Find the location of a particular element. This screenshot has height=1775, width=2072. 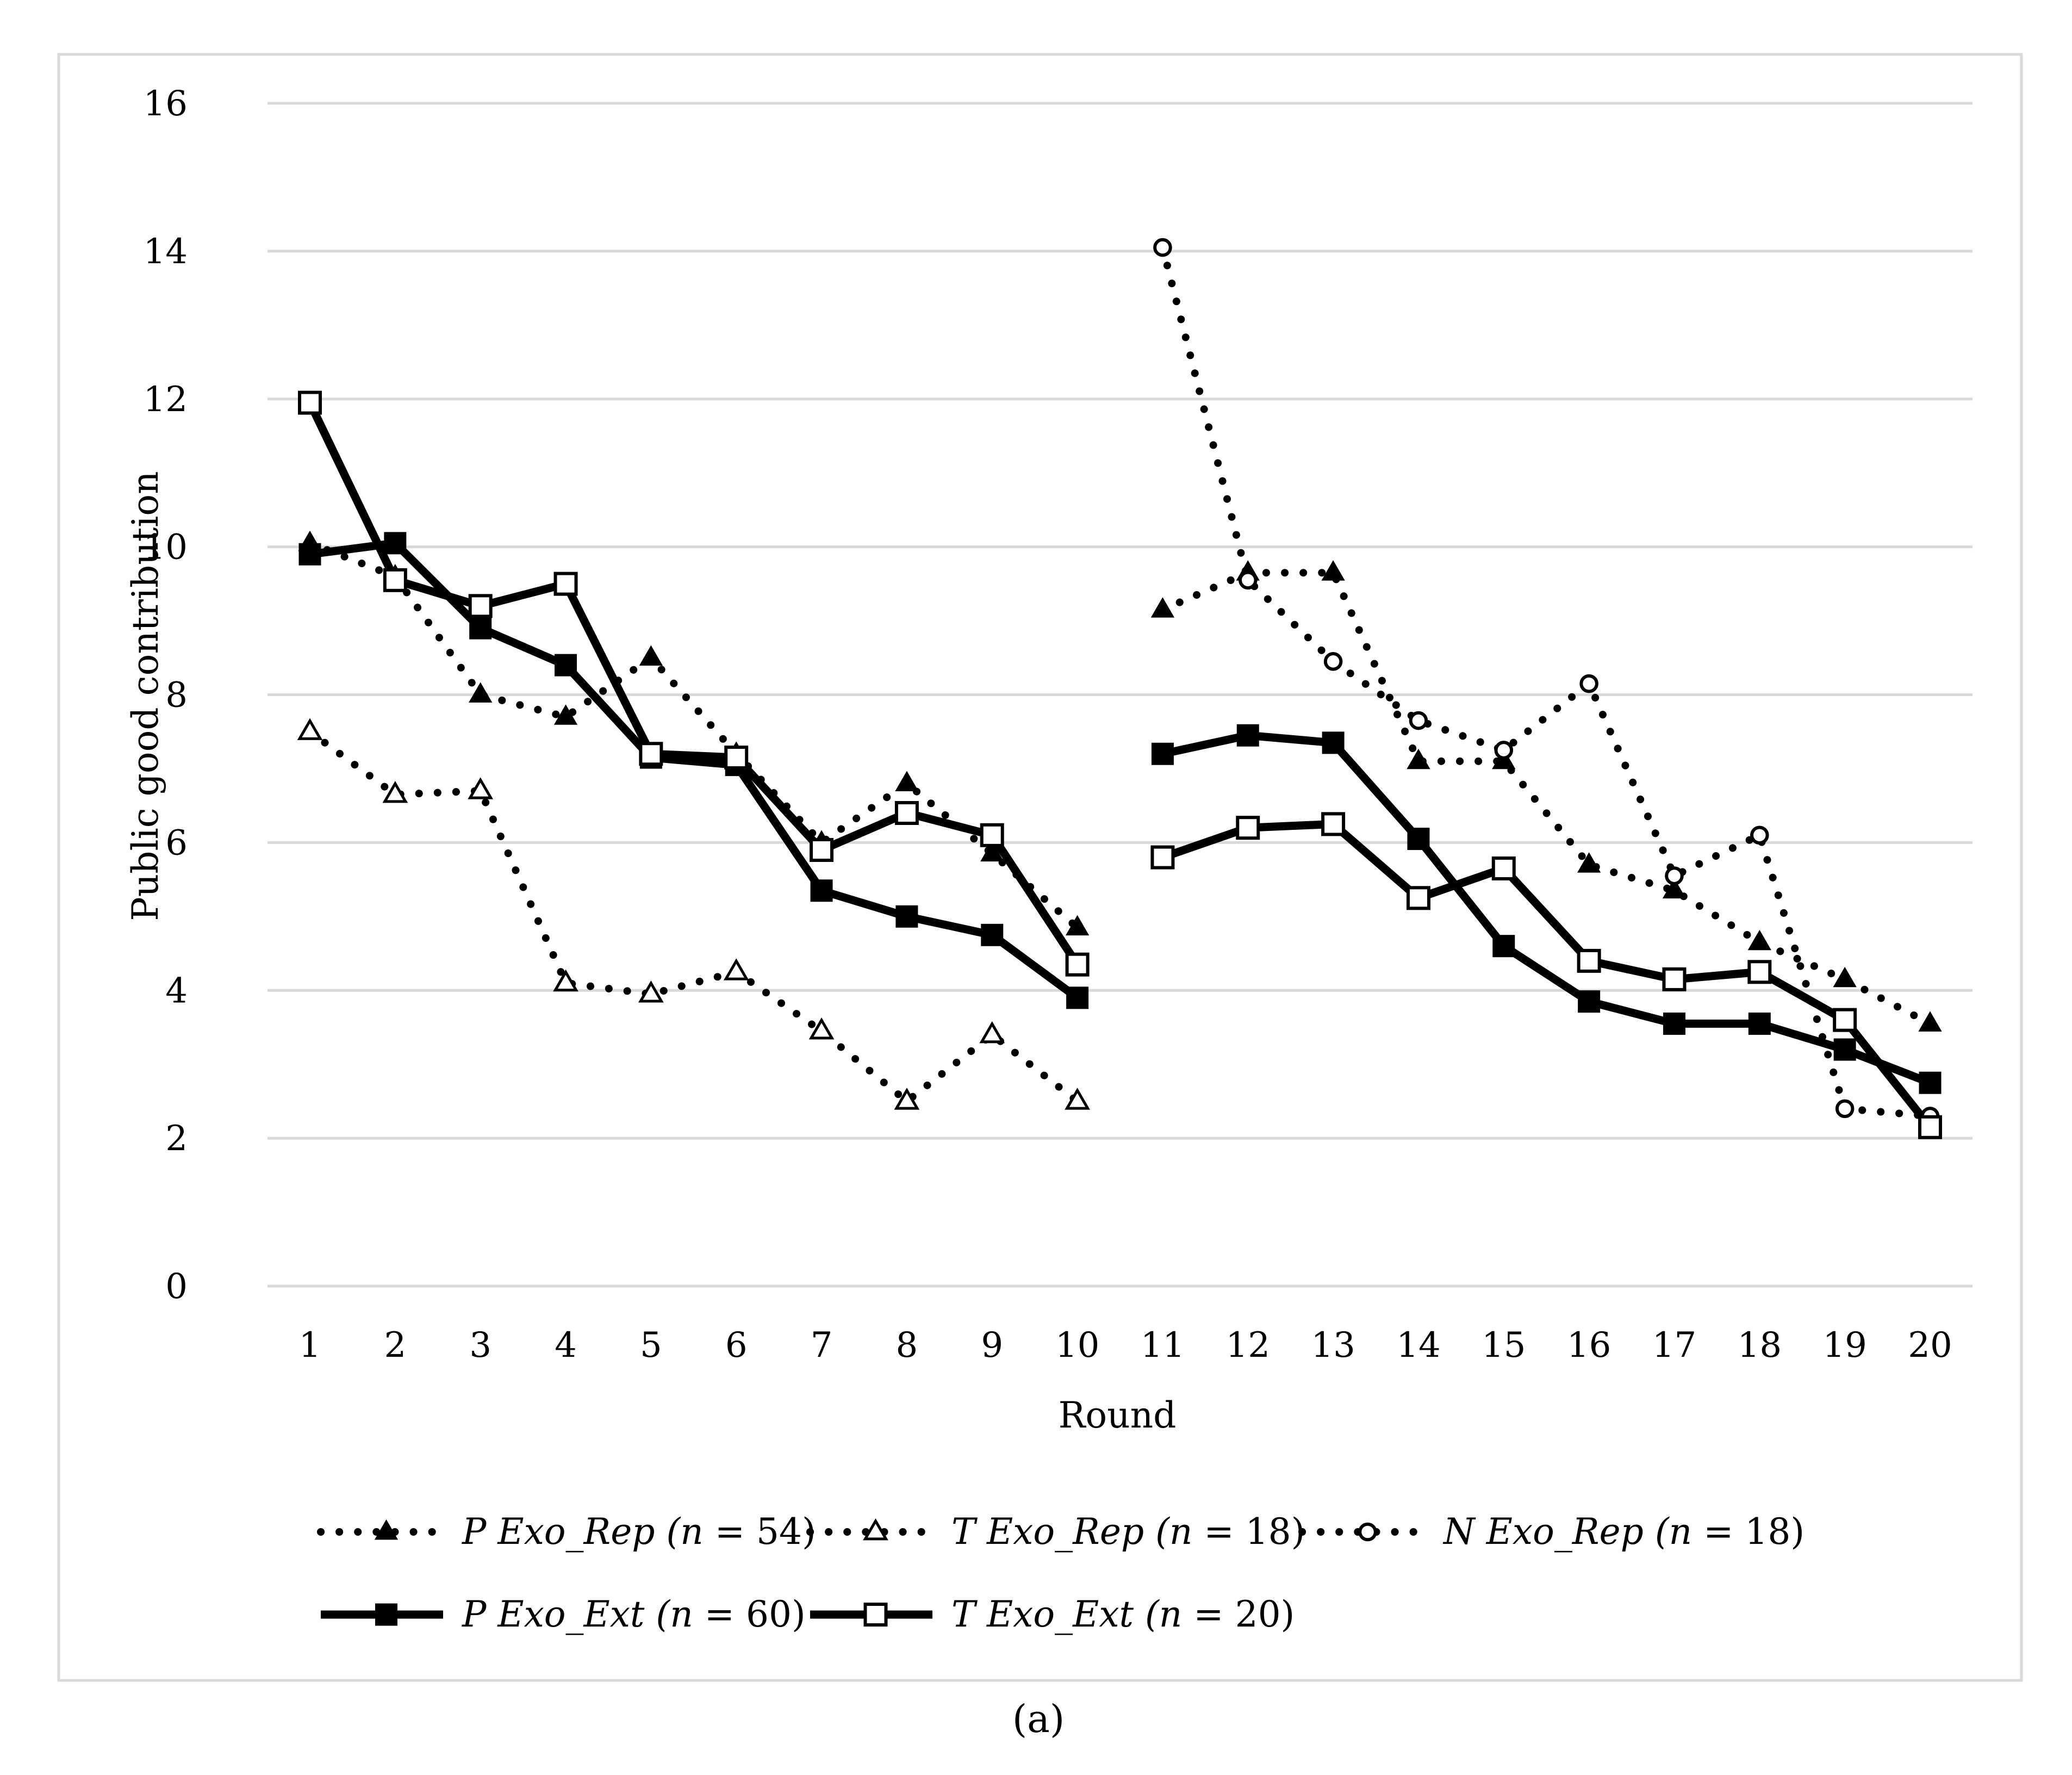

legend-label-t-exo-ext: T Exo_Ext (n = 20) is located at coordinates (1123, 1614).